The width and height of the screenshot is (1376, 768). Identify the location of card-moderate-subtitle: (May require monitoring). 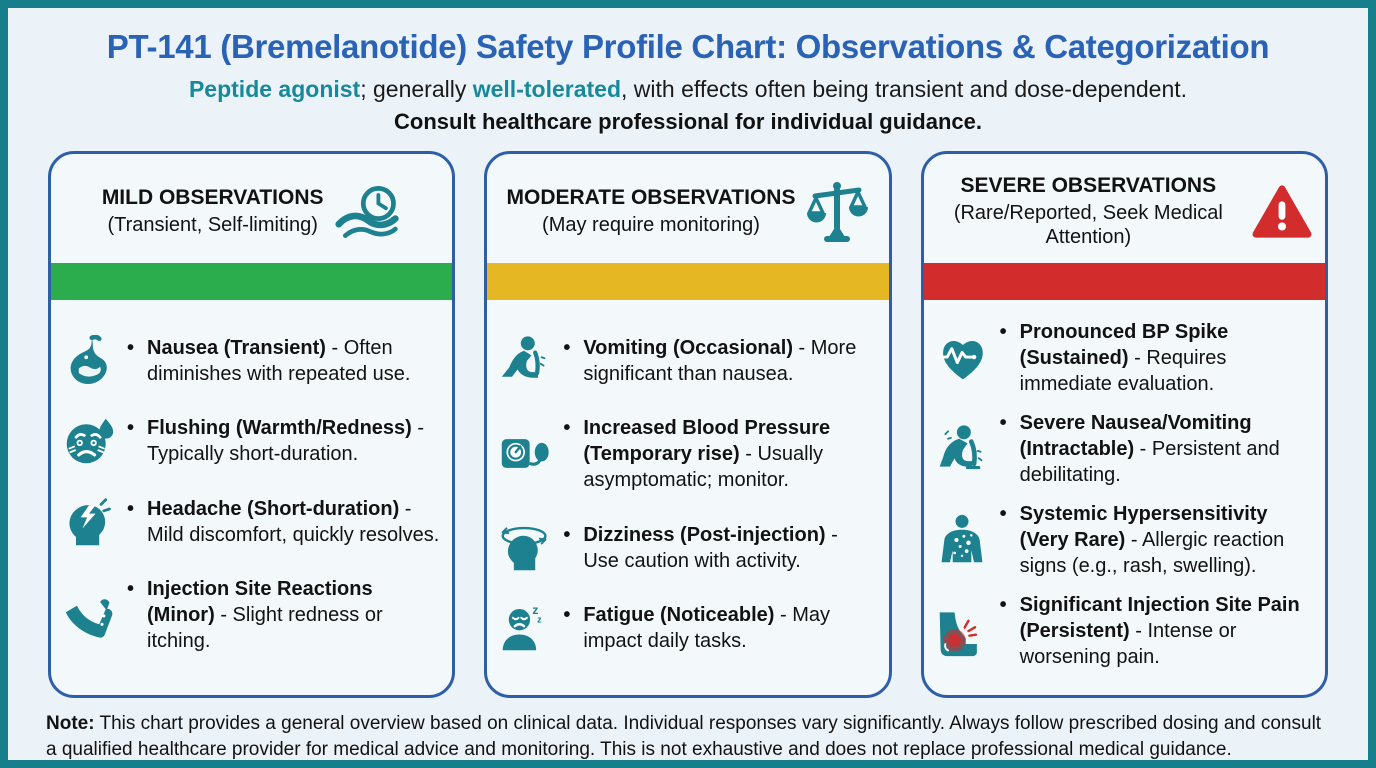
(651, 224).